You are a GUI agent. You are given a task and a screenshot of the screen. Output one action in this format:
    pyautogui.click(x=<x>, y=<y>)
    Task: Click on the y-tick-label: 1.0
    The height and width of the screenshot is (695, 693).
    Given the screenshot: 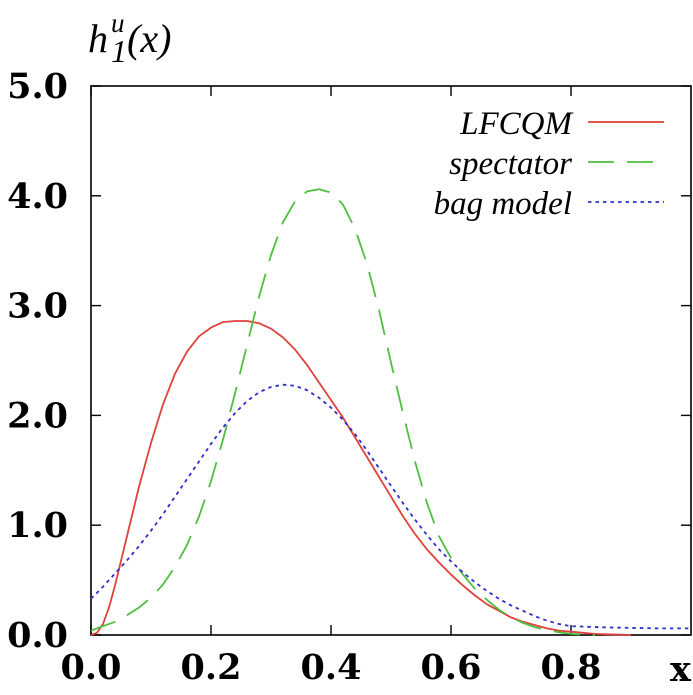 What is the action you would take?
    pyautogui.click(x=37, y=525)
    